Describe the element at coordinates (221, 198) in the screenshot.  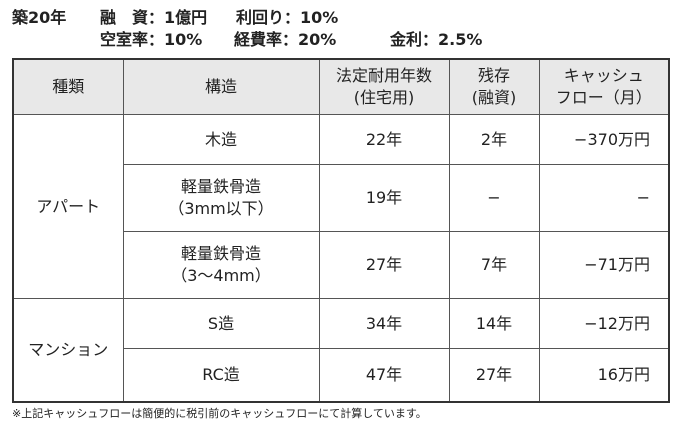
I see `structure: 軽量鉄骨造 （3mm以下）` at that location.